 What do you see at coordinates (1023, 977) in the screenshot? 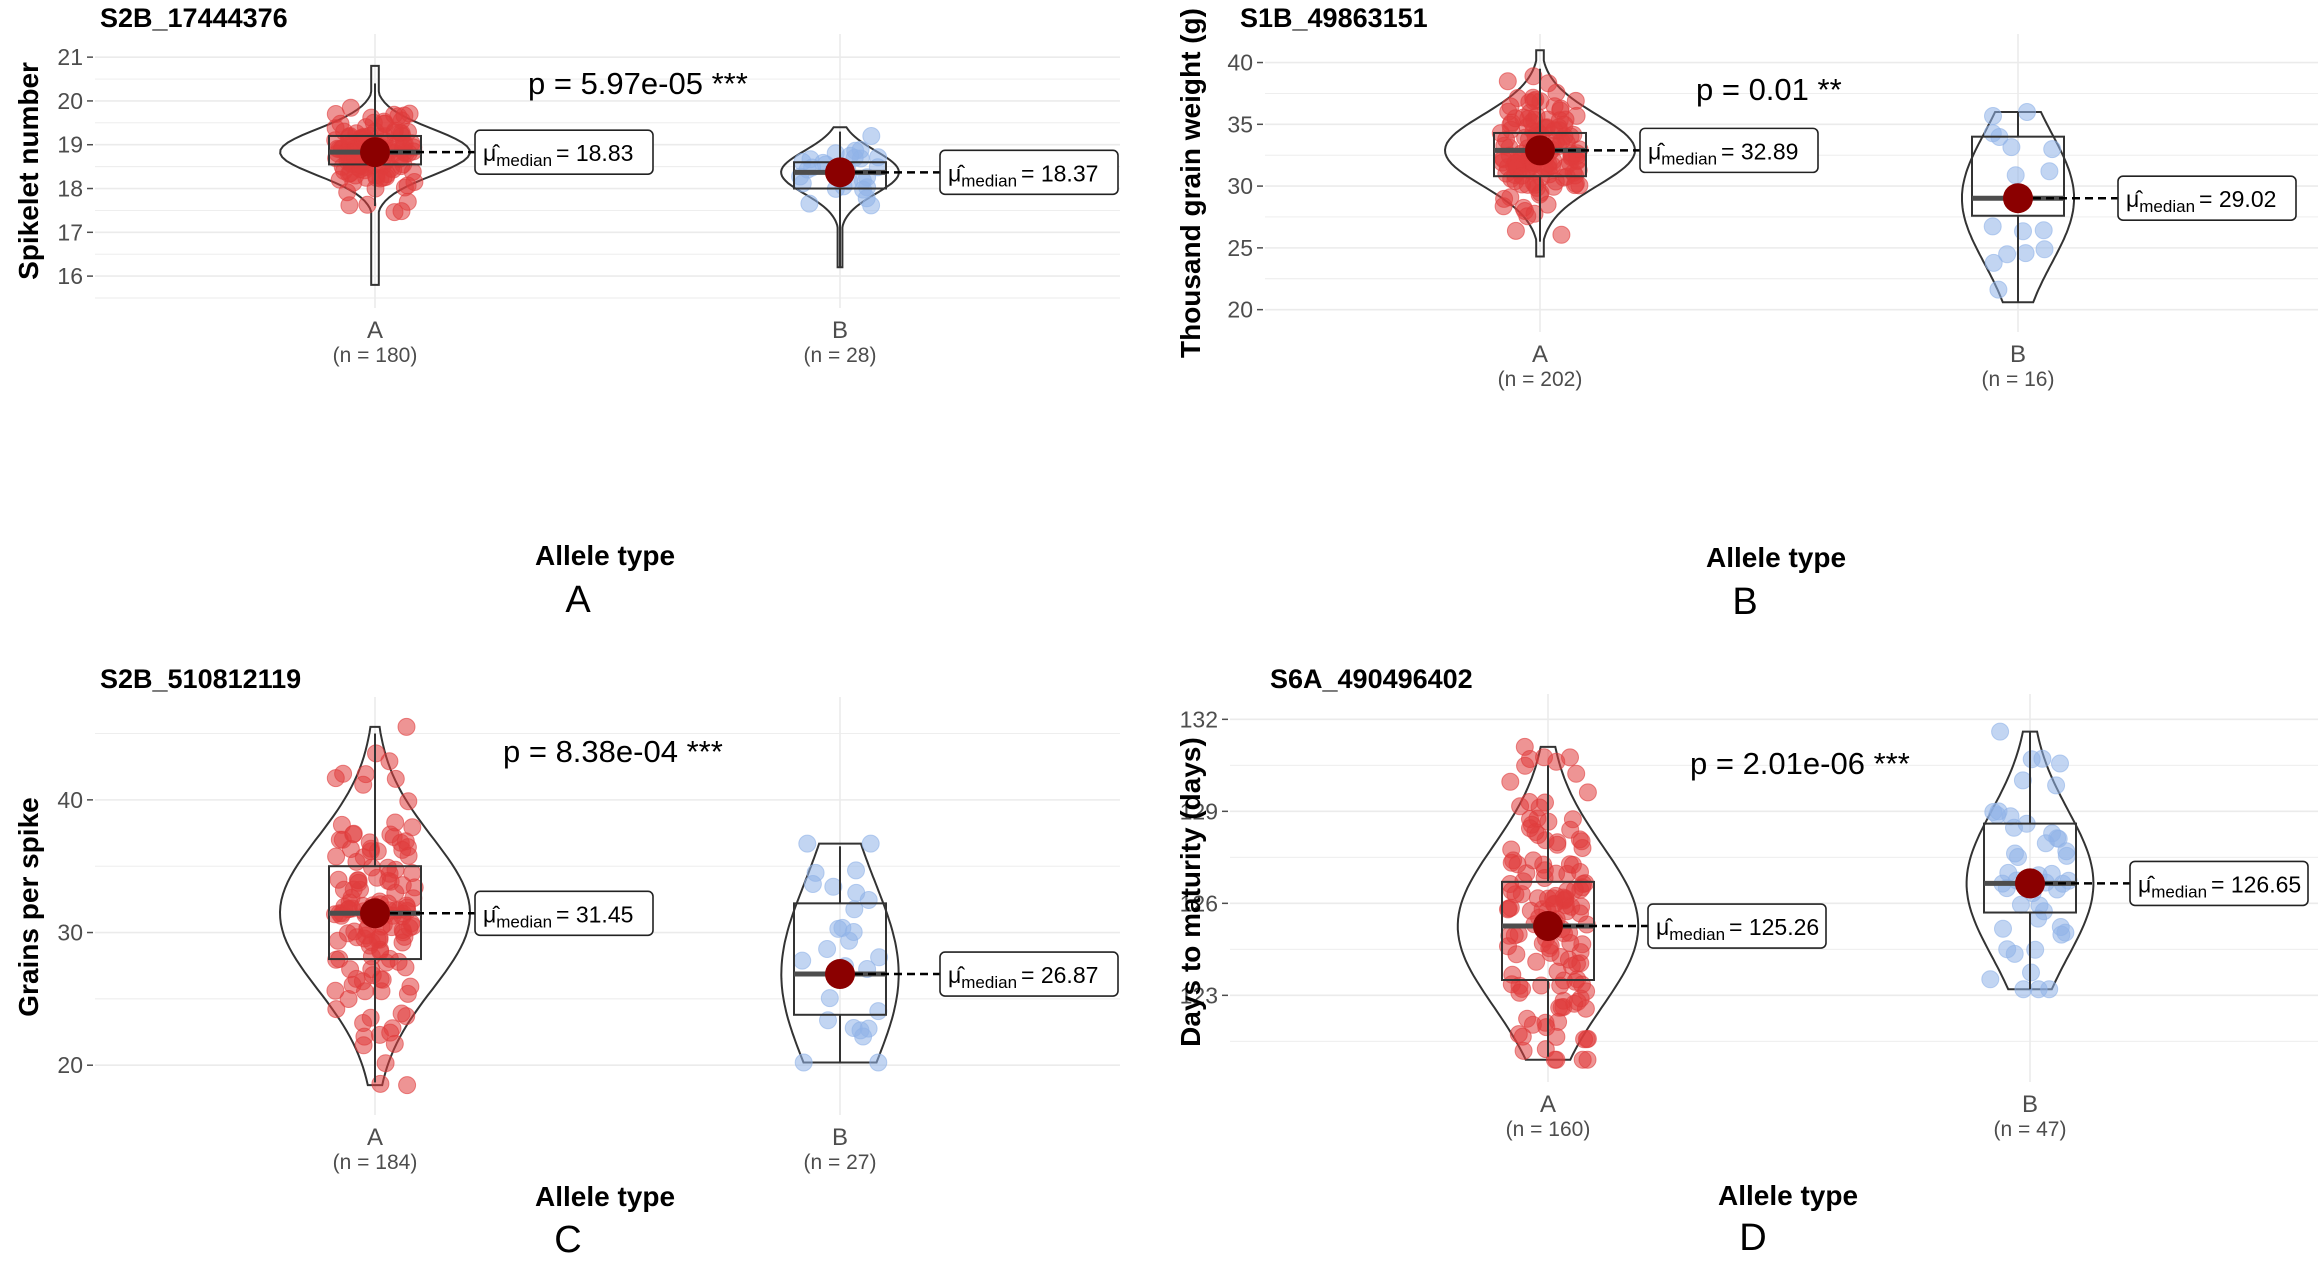
I see `median-label: μ̂median = 26.87` at bounding box center [1023, 977].